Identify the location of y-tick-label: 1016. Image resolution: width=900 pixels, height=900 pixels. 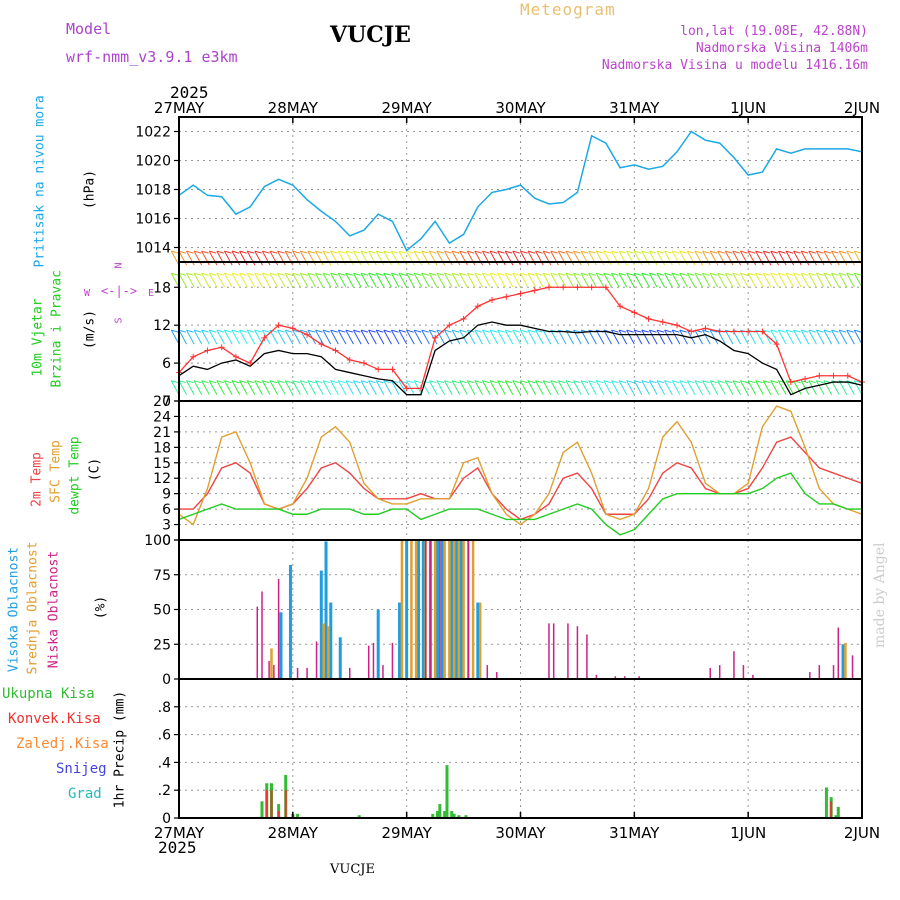
(153, 220).